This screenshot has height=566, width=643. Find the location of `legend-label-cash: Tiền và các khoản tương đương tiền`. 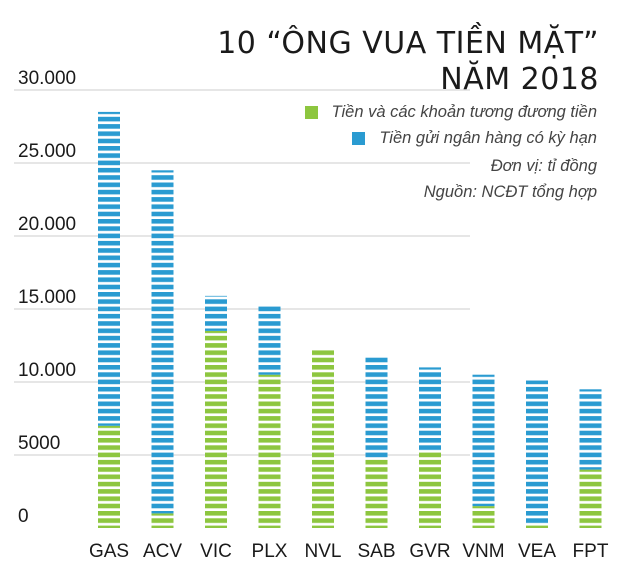

legend-label-cash: Tiền và các khoản tương đương tiền is located at coordinates (464, 112).